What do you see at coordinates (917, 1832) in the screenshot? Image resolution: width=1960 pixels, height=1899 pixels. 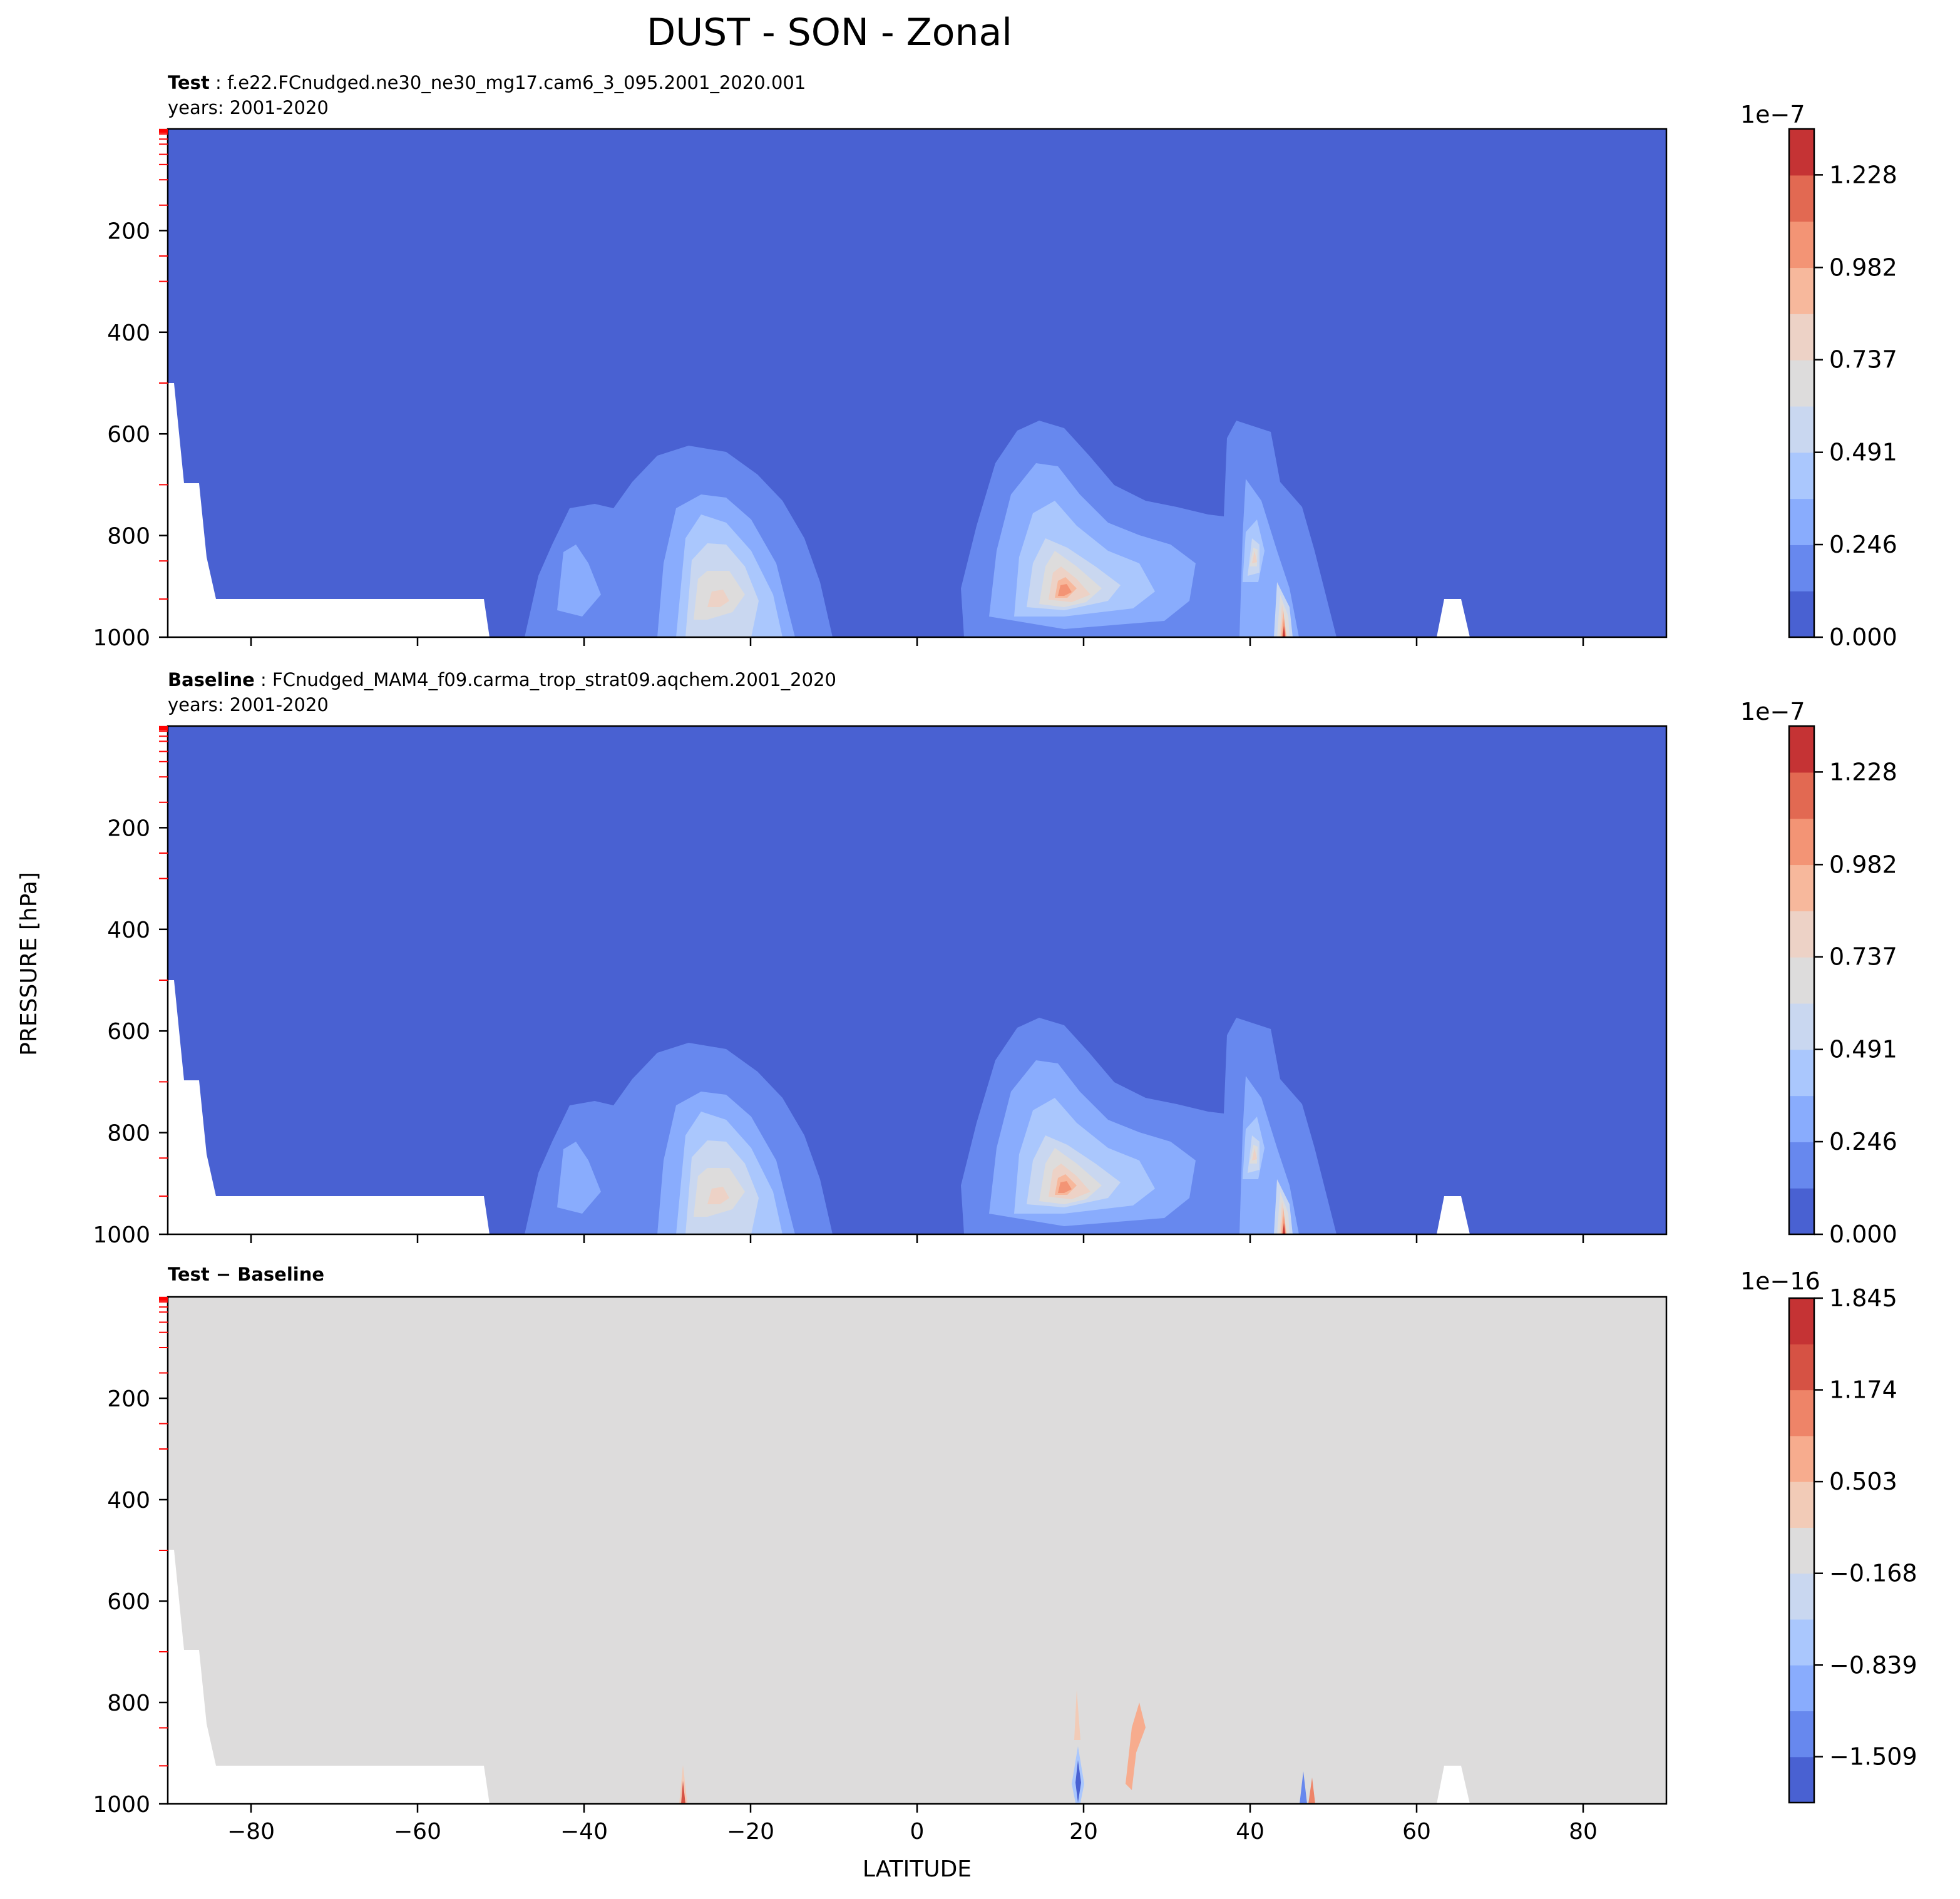 I see `x-tick-label: 0` at bounding box center [917, 1832].